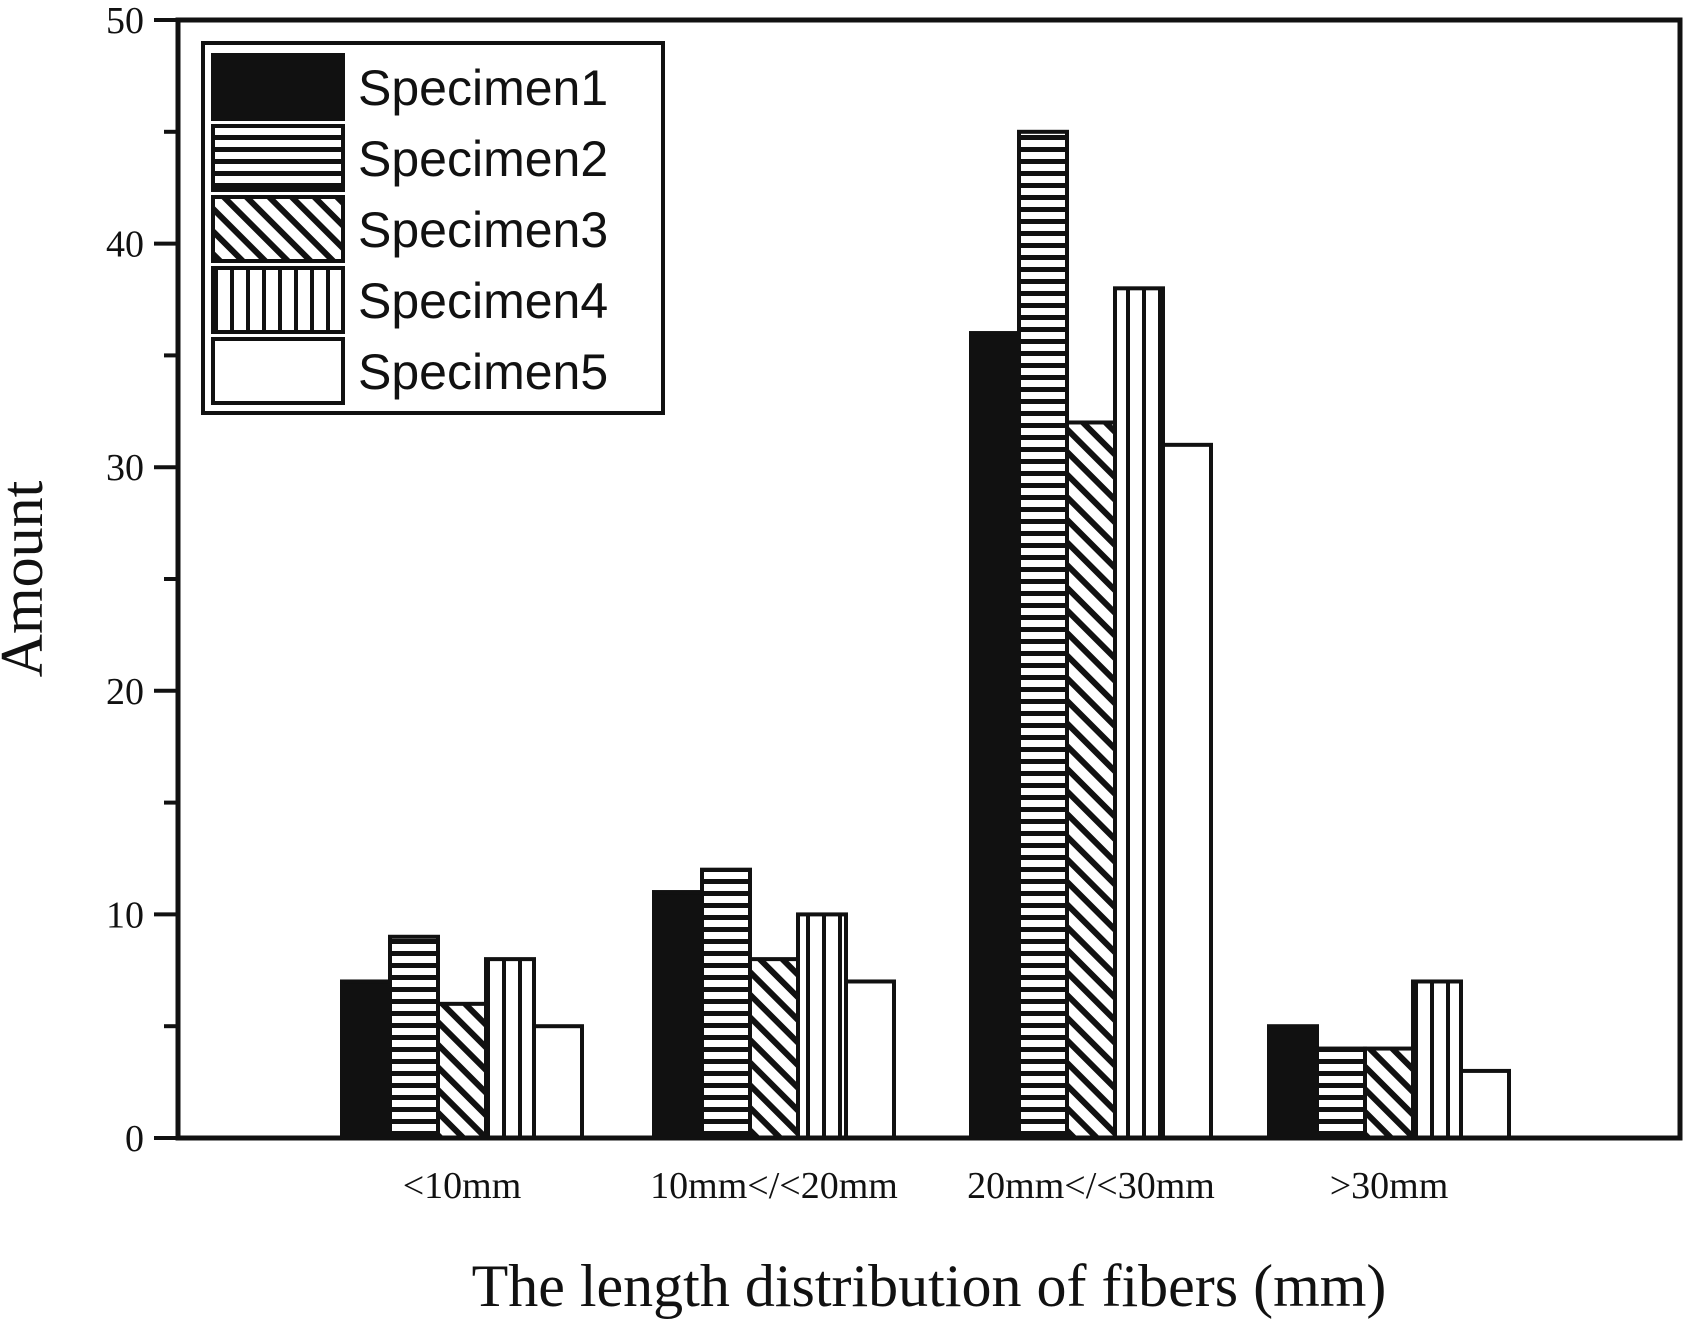  Describe the element at coordinates (929, 1286) in the screenshot. I see `x-axis-title: The length distribution of fibers (mm)` at that location.